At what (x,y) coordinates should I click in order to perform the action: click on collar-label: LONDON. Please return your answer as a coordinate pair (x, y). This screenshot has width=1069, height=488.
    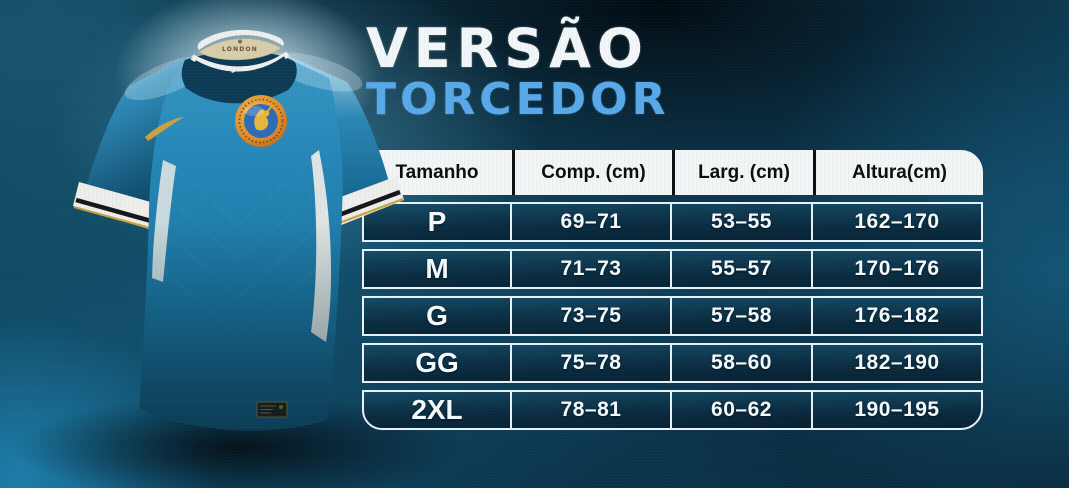
    Looking at the image, I should click on (240, 49).